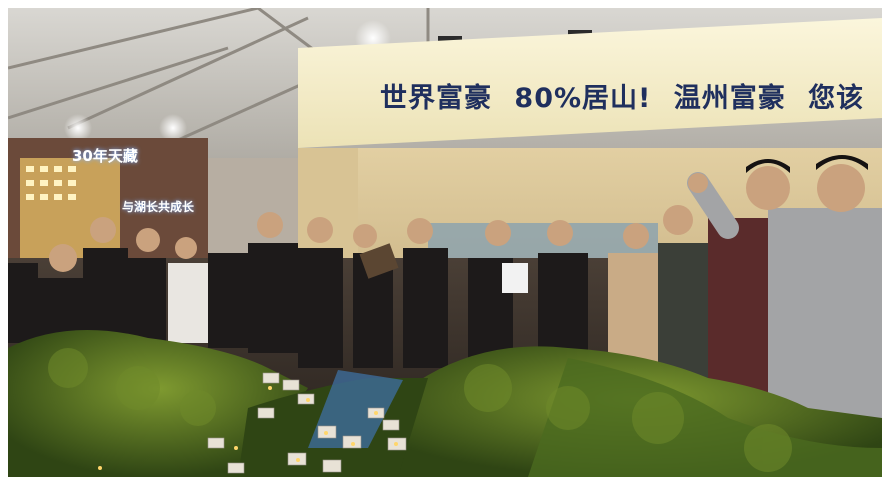 Image resolution: width=890 pixels, height=485 pixels. Describe the element at coordinates (105, 156) in the screenshot. I see `billboard-heading: 30年天藏` at that location.